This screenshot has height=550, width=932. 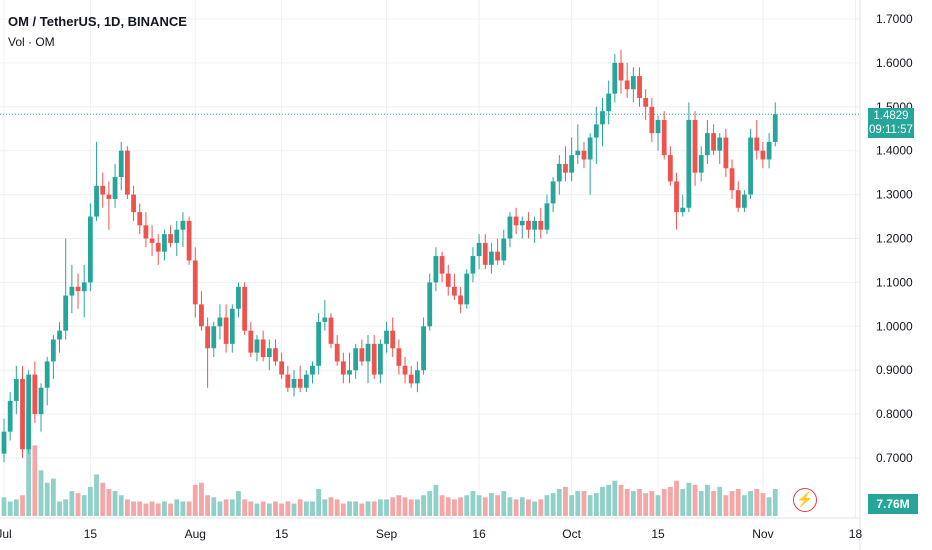 I want to click on x-tick-label: 16, so click(x=479, y=534).